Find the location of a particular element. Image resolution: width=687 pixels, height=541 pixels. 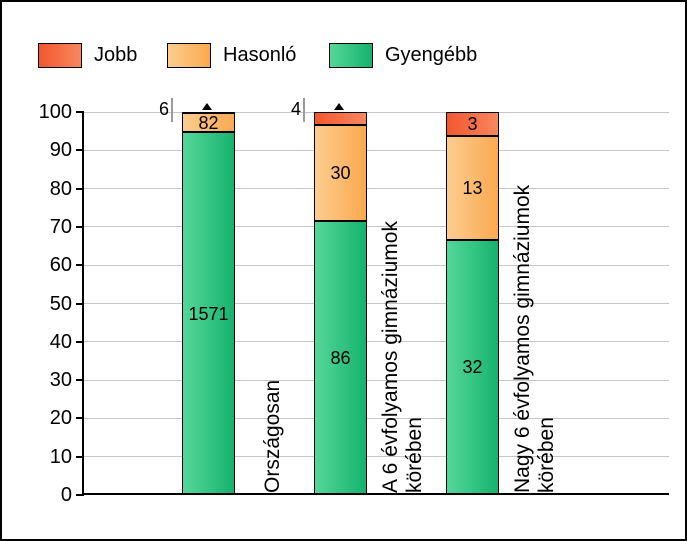

y-tick-label-30: 30 is located at coordinates (60, 380).